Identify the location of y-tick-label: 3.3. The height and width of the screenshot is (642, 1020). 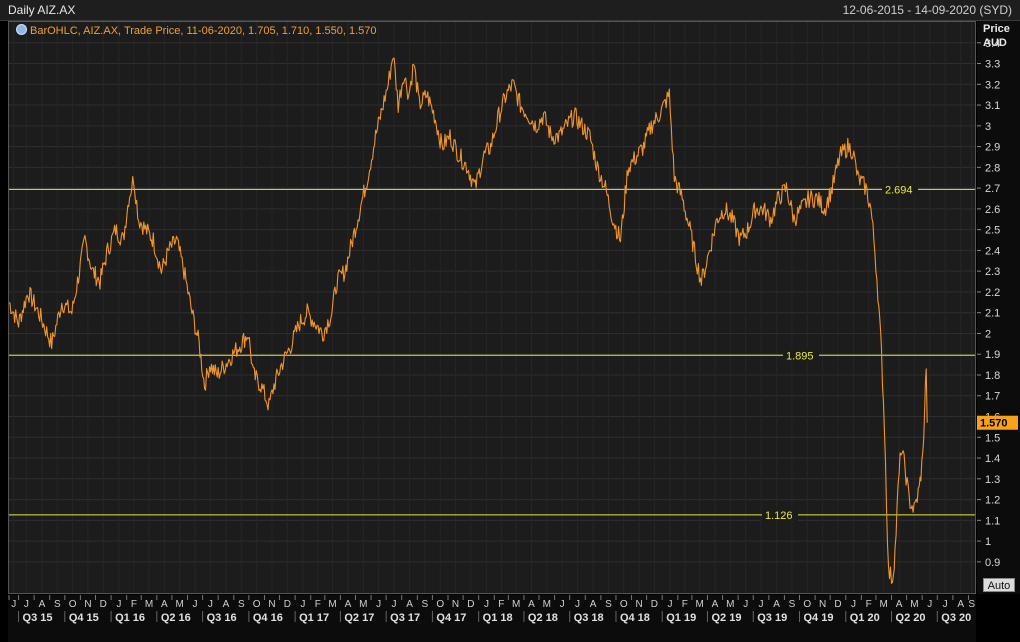
(992, 65).